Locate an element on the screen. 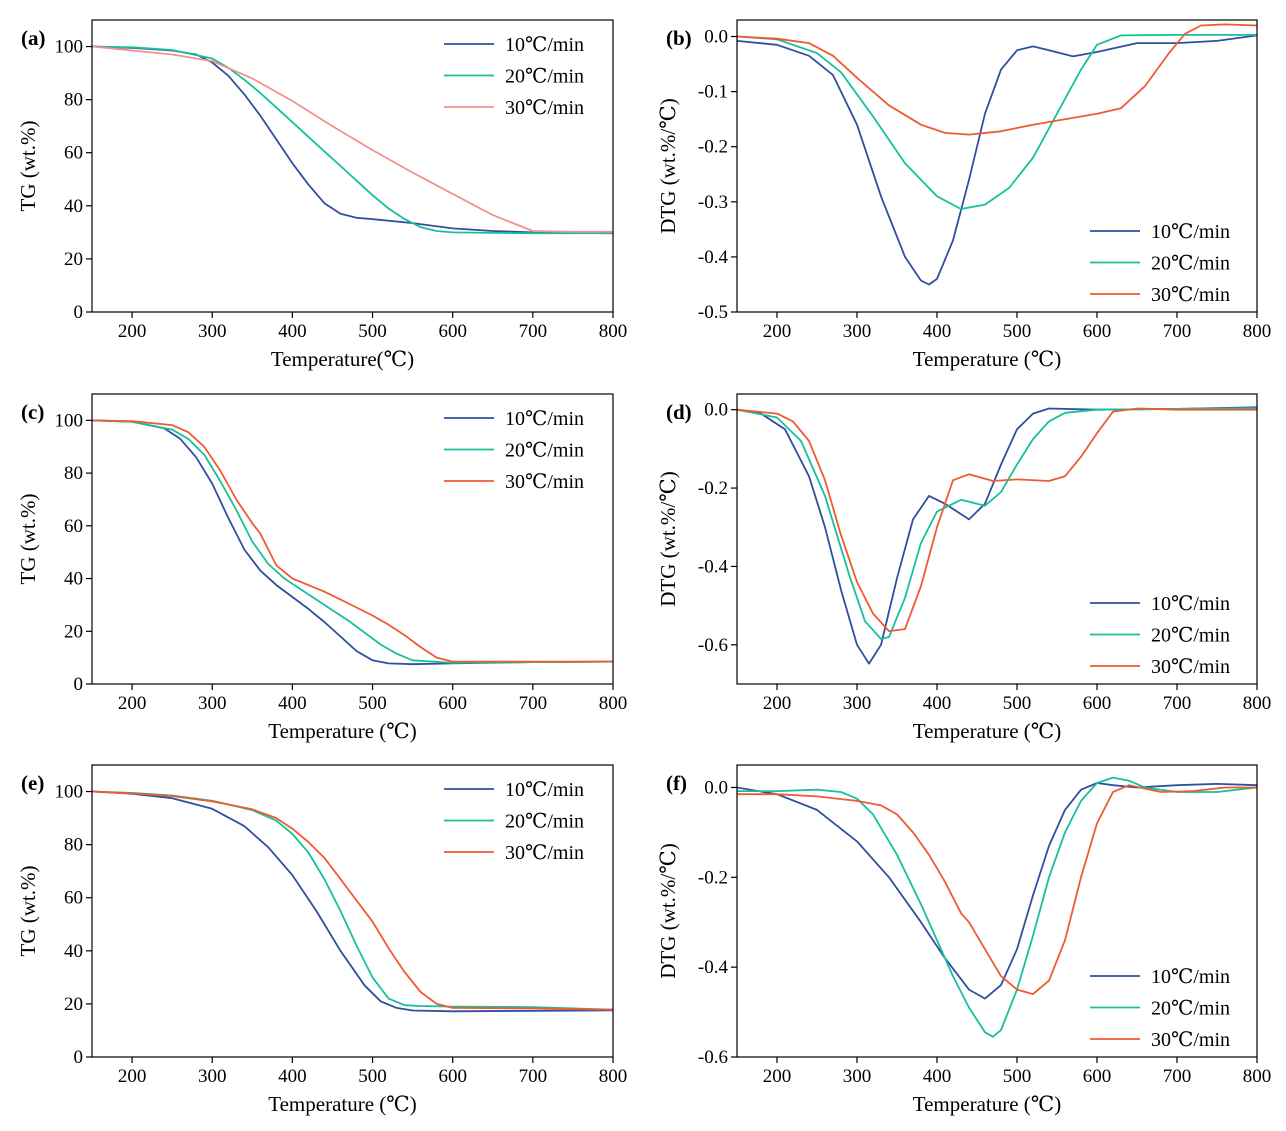 The width and height of the screenshot is (1286, 1131). y-tick-label: 0.0 is located at coordinates (716, 787).